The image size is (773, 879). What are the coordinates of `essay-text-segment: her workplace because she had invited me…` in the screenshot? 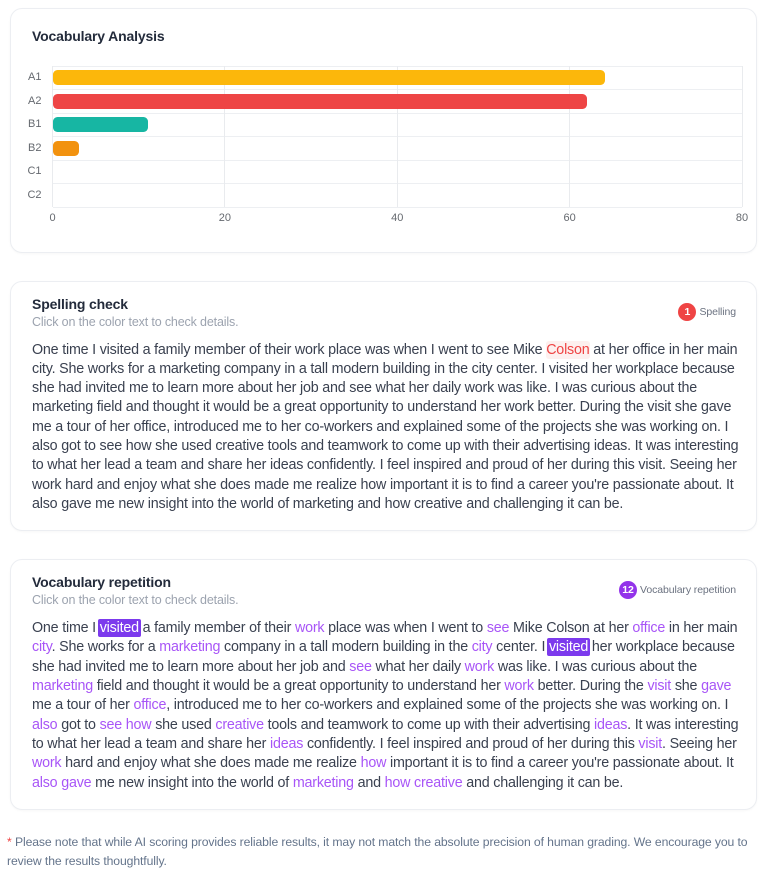 It's located at (383, 657).